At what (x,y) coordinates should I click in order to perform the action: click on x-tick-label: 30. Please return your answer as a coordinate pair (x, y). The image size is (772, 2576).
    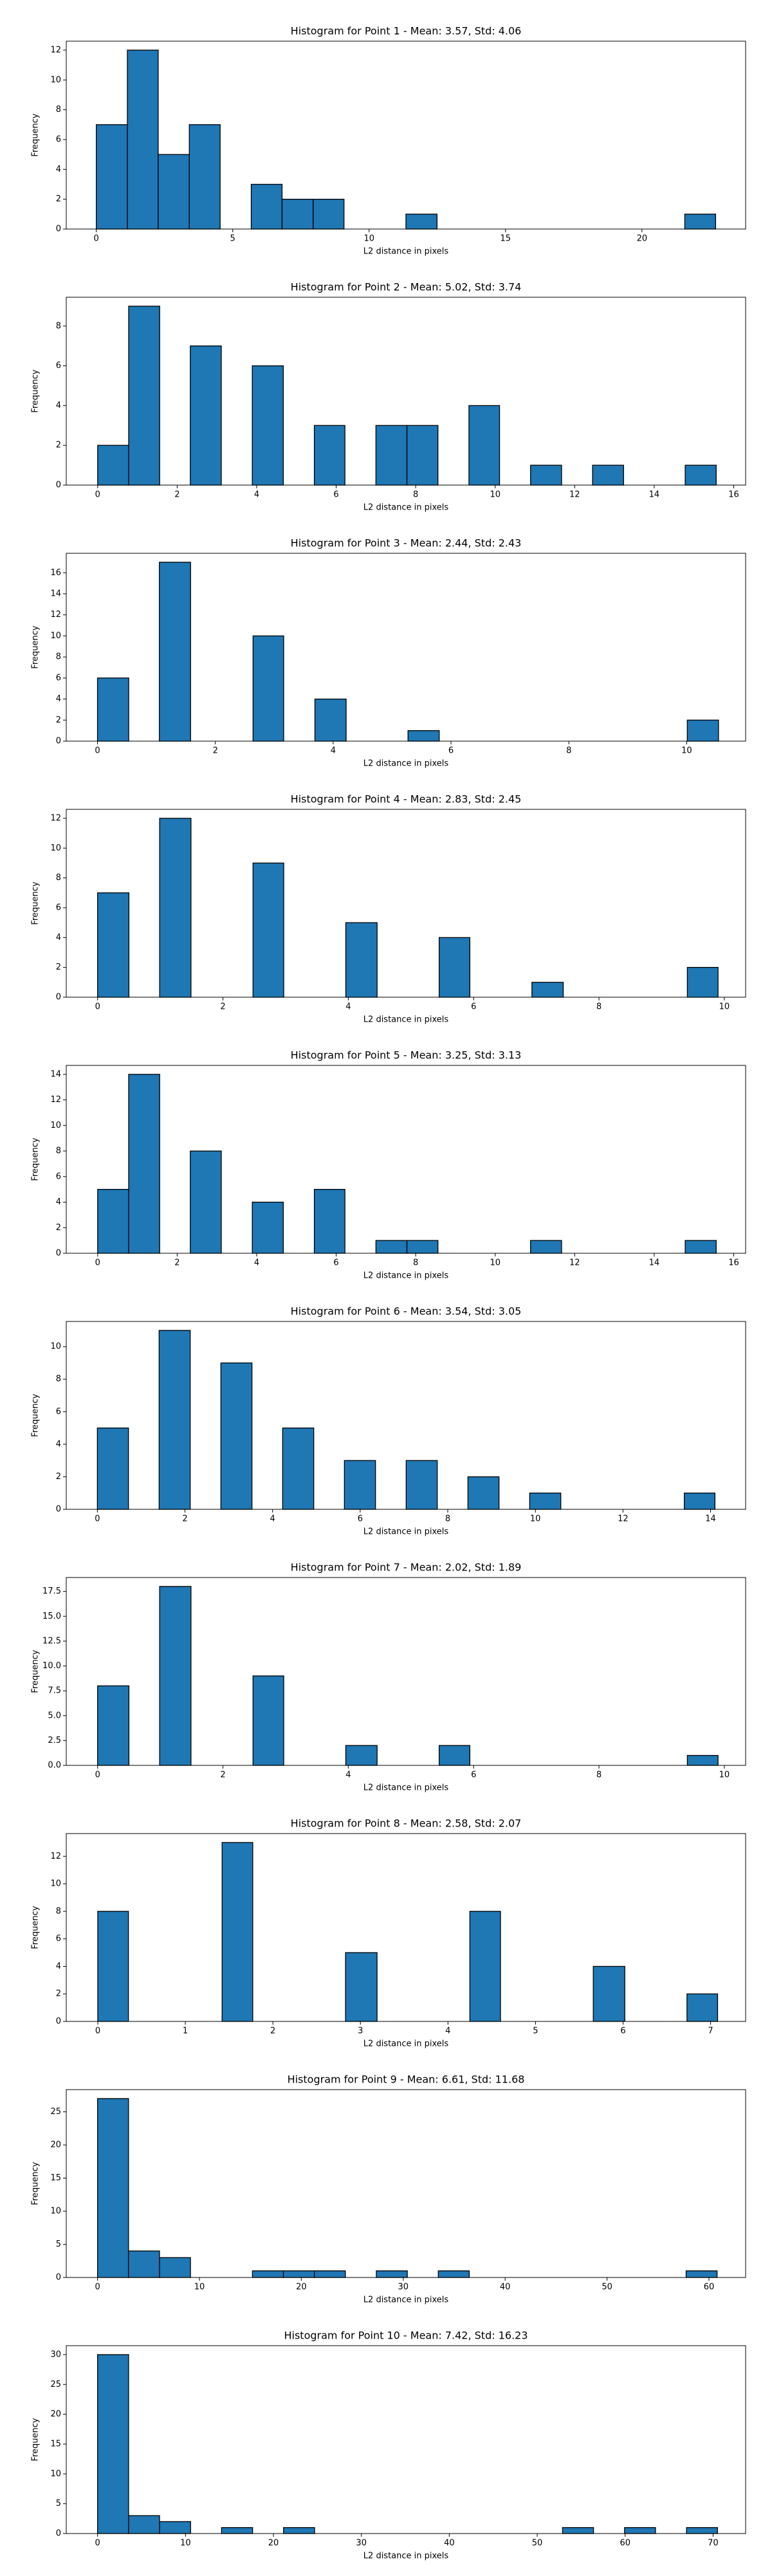
    Looking at the image, I should click on (403, 2287).